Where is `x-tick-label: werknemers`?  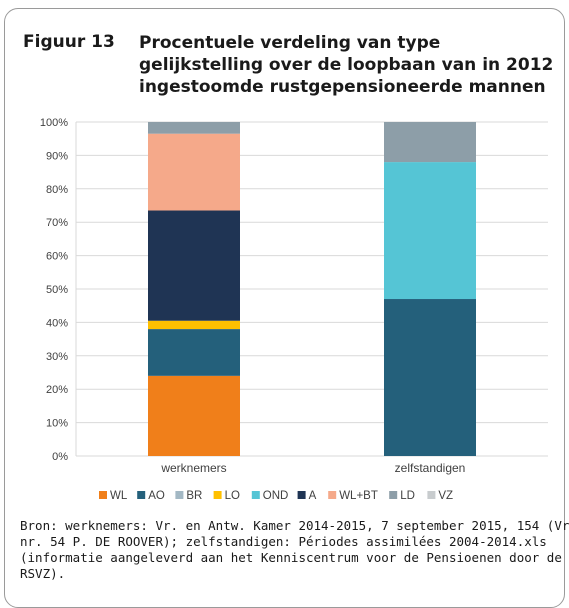
x-tick-label: werknemers is located at coordinates (193, 468).